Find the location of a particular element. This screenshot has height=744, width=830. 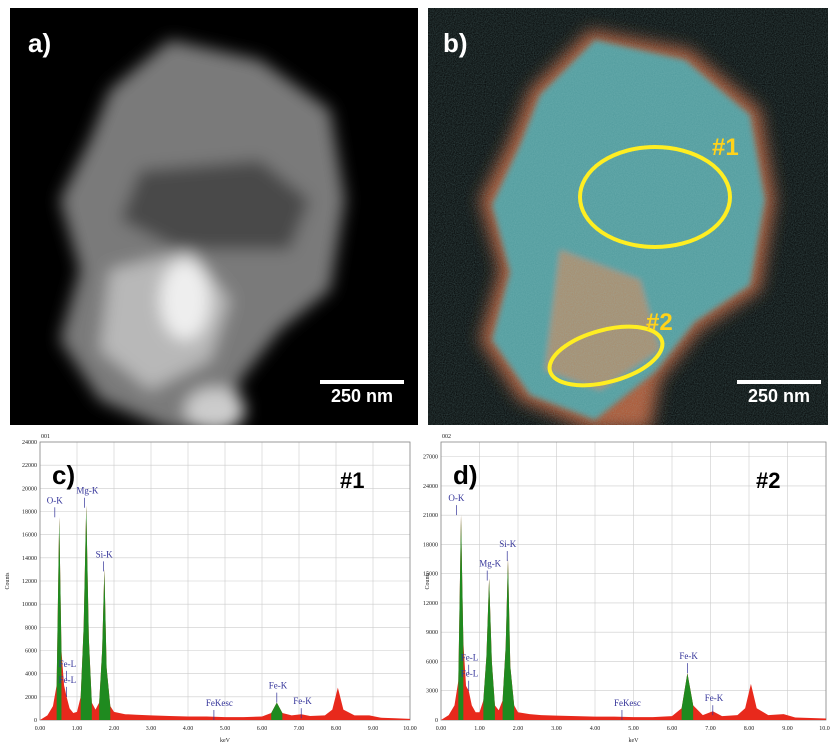

y-tick-label: 9000 is located at coordinates (432, 633).